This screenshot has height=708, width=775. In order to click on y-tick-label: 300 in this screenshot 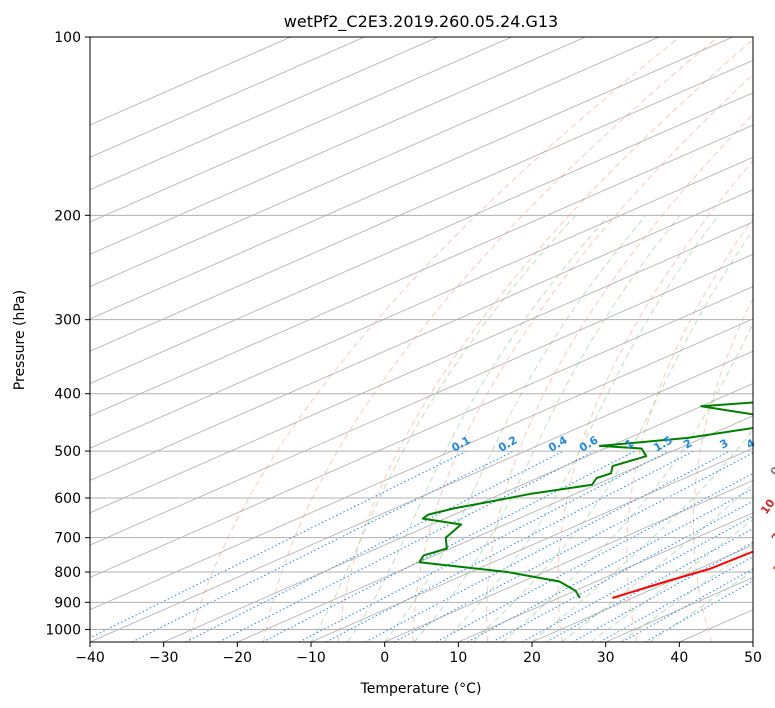, I will do `click(67, 321)`.